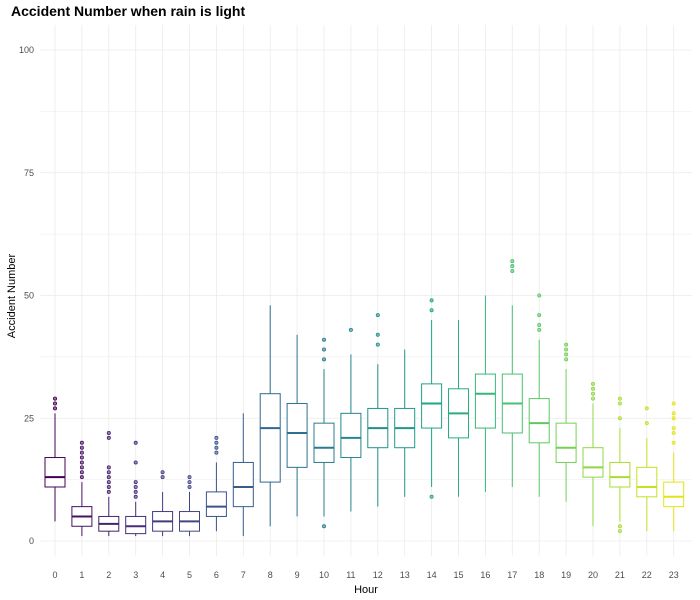 This screenshot has height=600, width=700. Describe the element at coordinates (26, 50) in the screenshot. I see `y-tick-label: 100` at that location.